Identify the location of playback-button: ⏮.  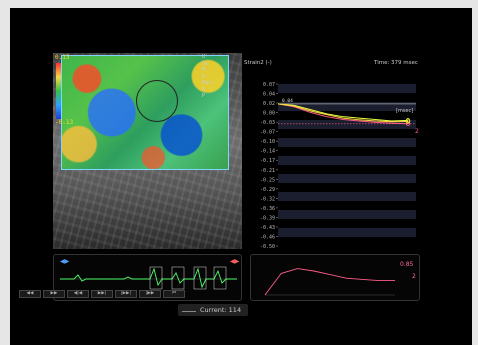
(174, 294).